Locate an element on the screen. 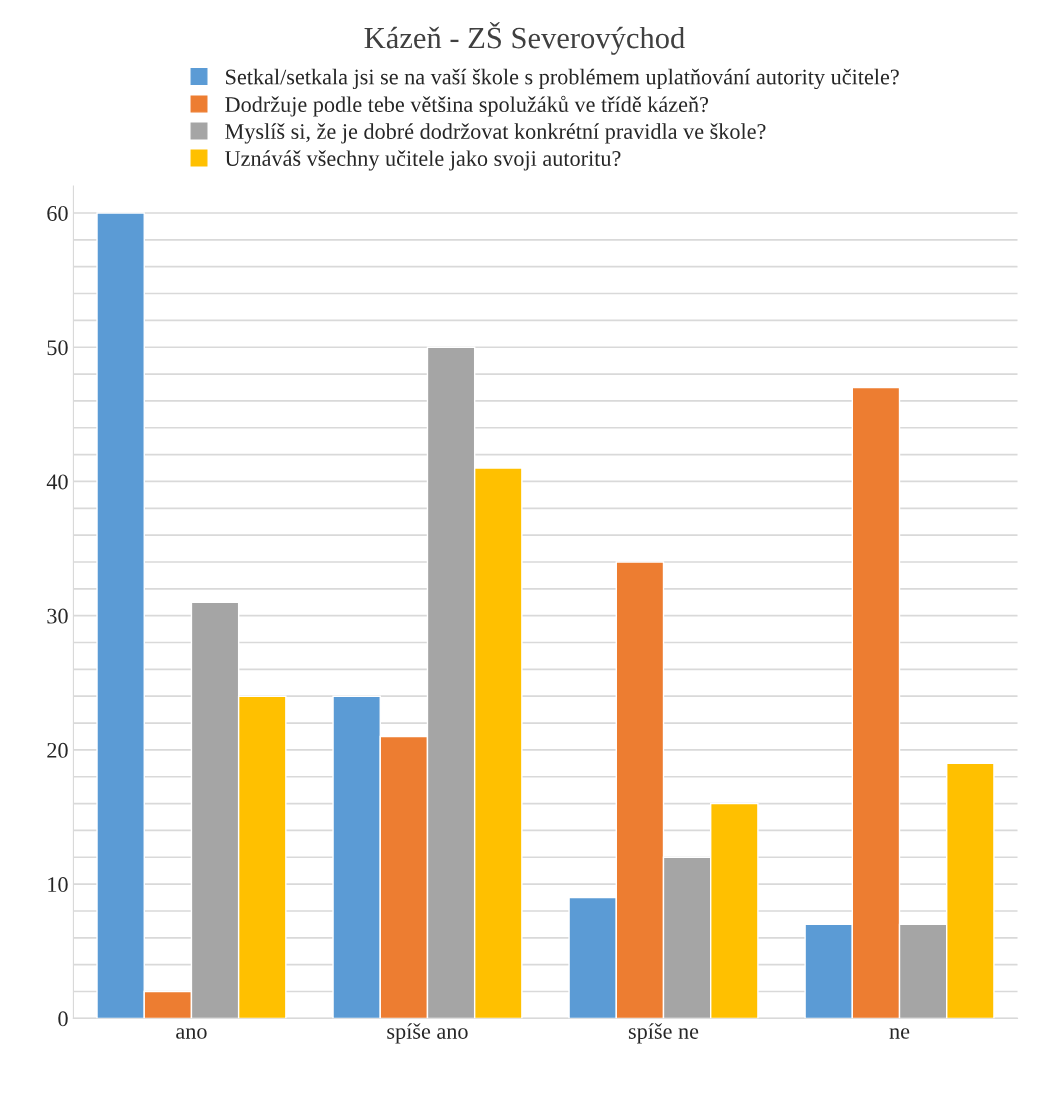 This screenshot has width=1049, height=1095. legend-label: Uznáváš všechny učitele jako svoji autoritu? is located at coordinates (423, 160).